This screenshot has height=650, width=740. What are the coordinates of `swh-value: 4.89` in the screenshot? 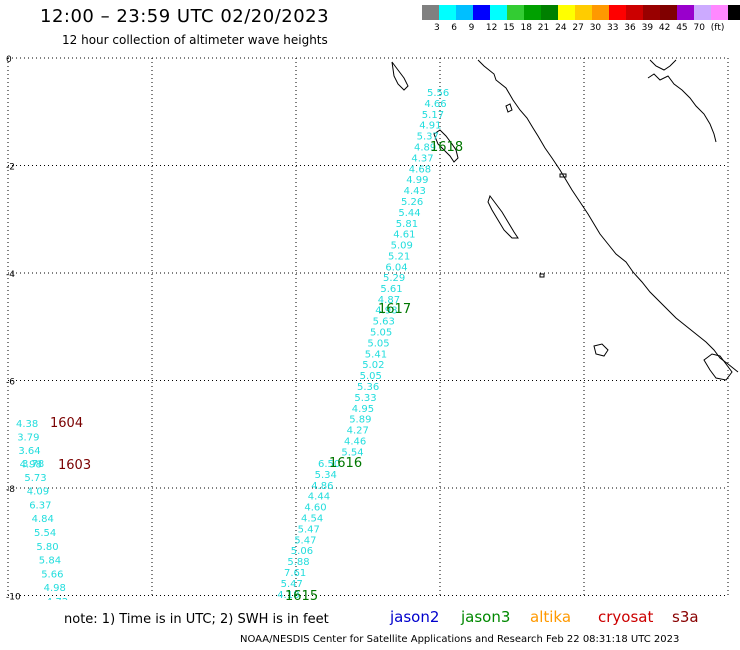 It's located at (425, 148).